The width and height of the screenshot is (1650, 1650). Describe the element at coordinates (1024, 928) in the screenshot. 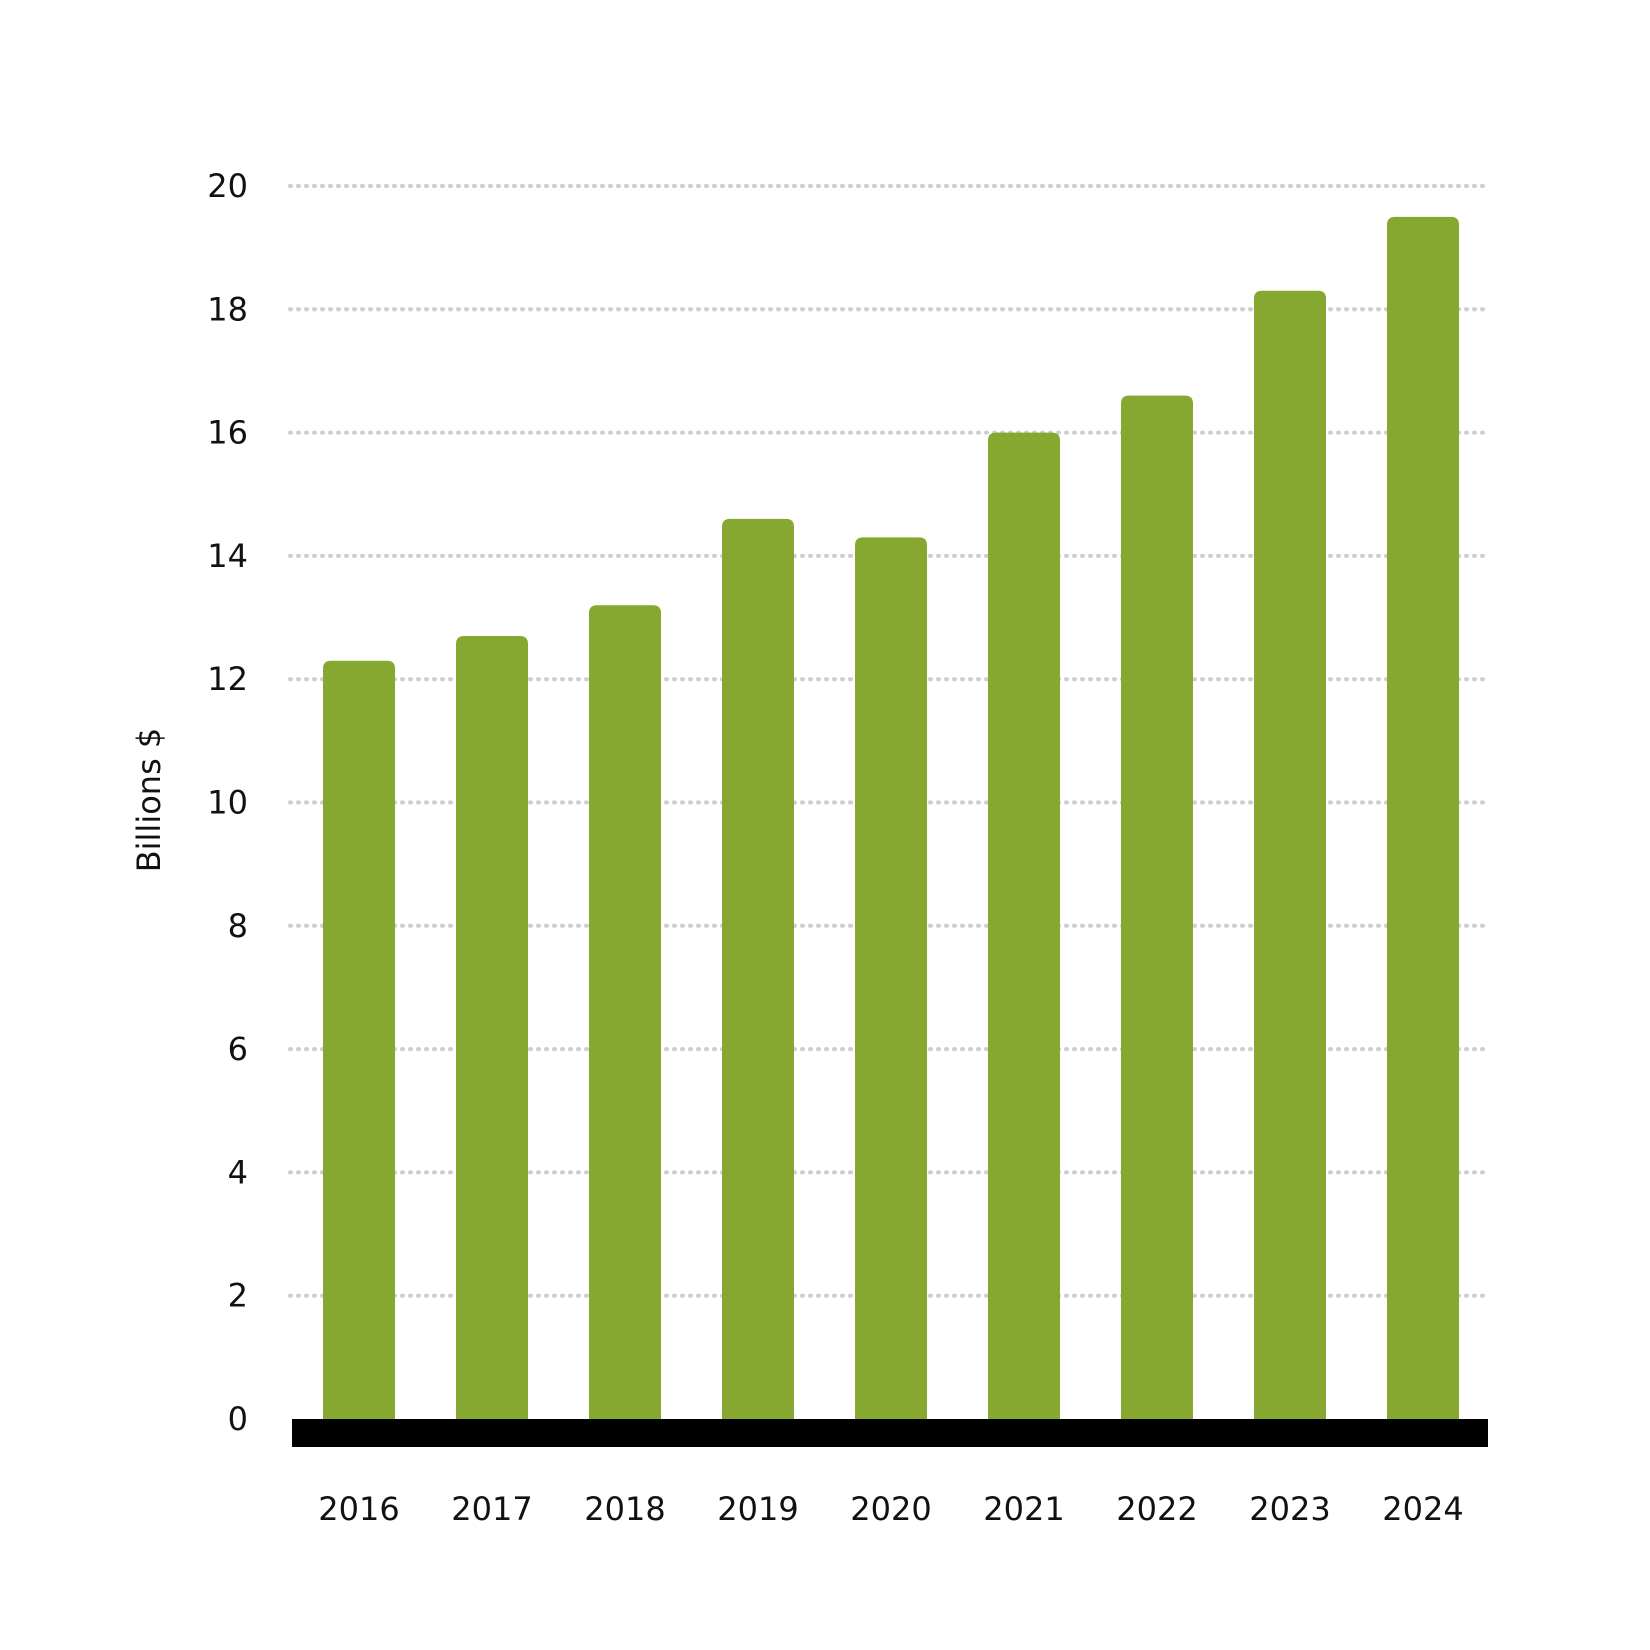

I see `bar-2021` at that location.